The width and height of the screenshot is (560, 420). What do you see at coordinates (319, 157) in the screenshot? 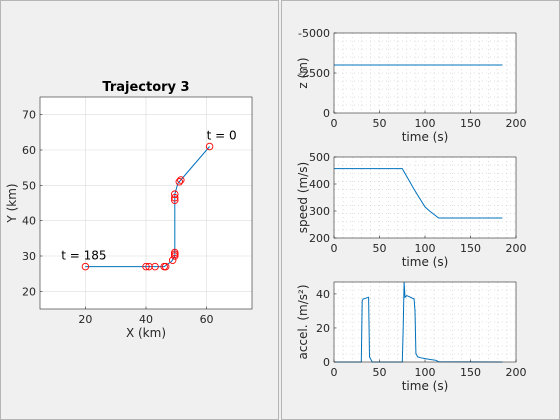
I see `y-tick-label: 500` at bounding box center [319, 157].